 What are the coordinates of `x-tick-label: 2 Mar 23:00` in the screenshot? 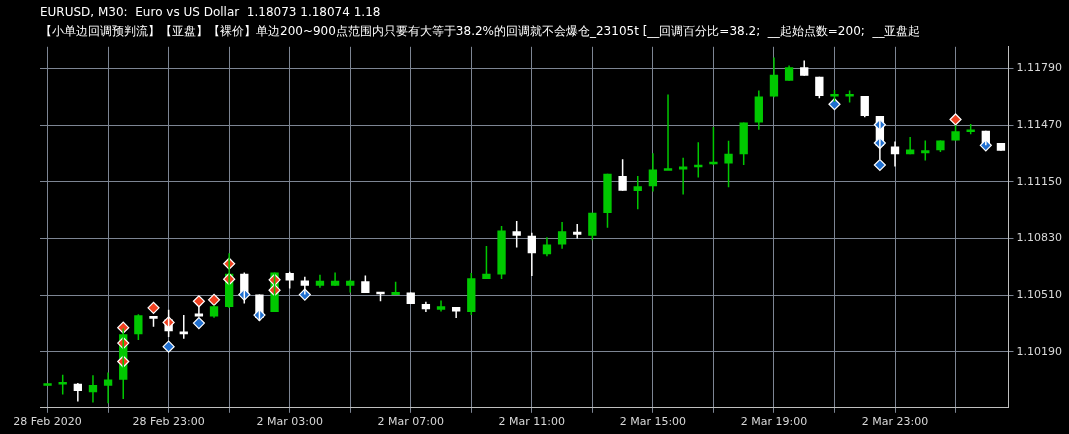 It's located at (895, 422).